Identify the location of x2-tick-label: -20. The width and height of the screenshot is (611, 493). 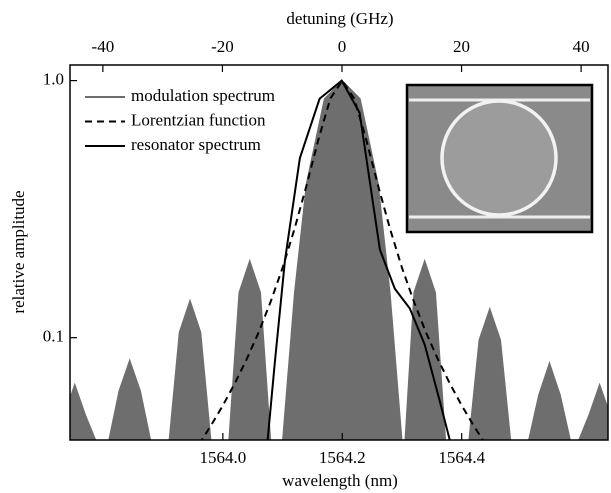
(222, 46).